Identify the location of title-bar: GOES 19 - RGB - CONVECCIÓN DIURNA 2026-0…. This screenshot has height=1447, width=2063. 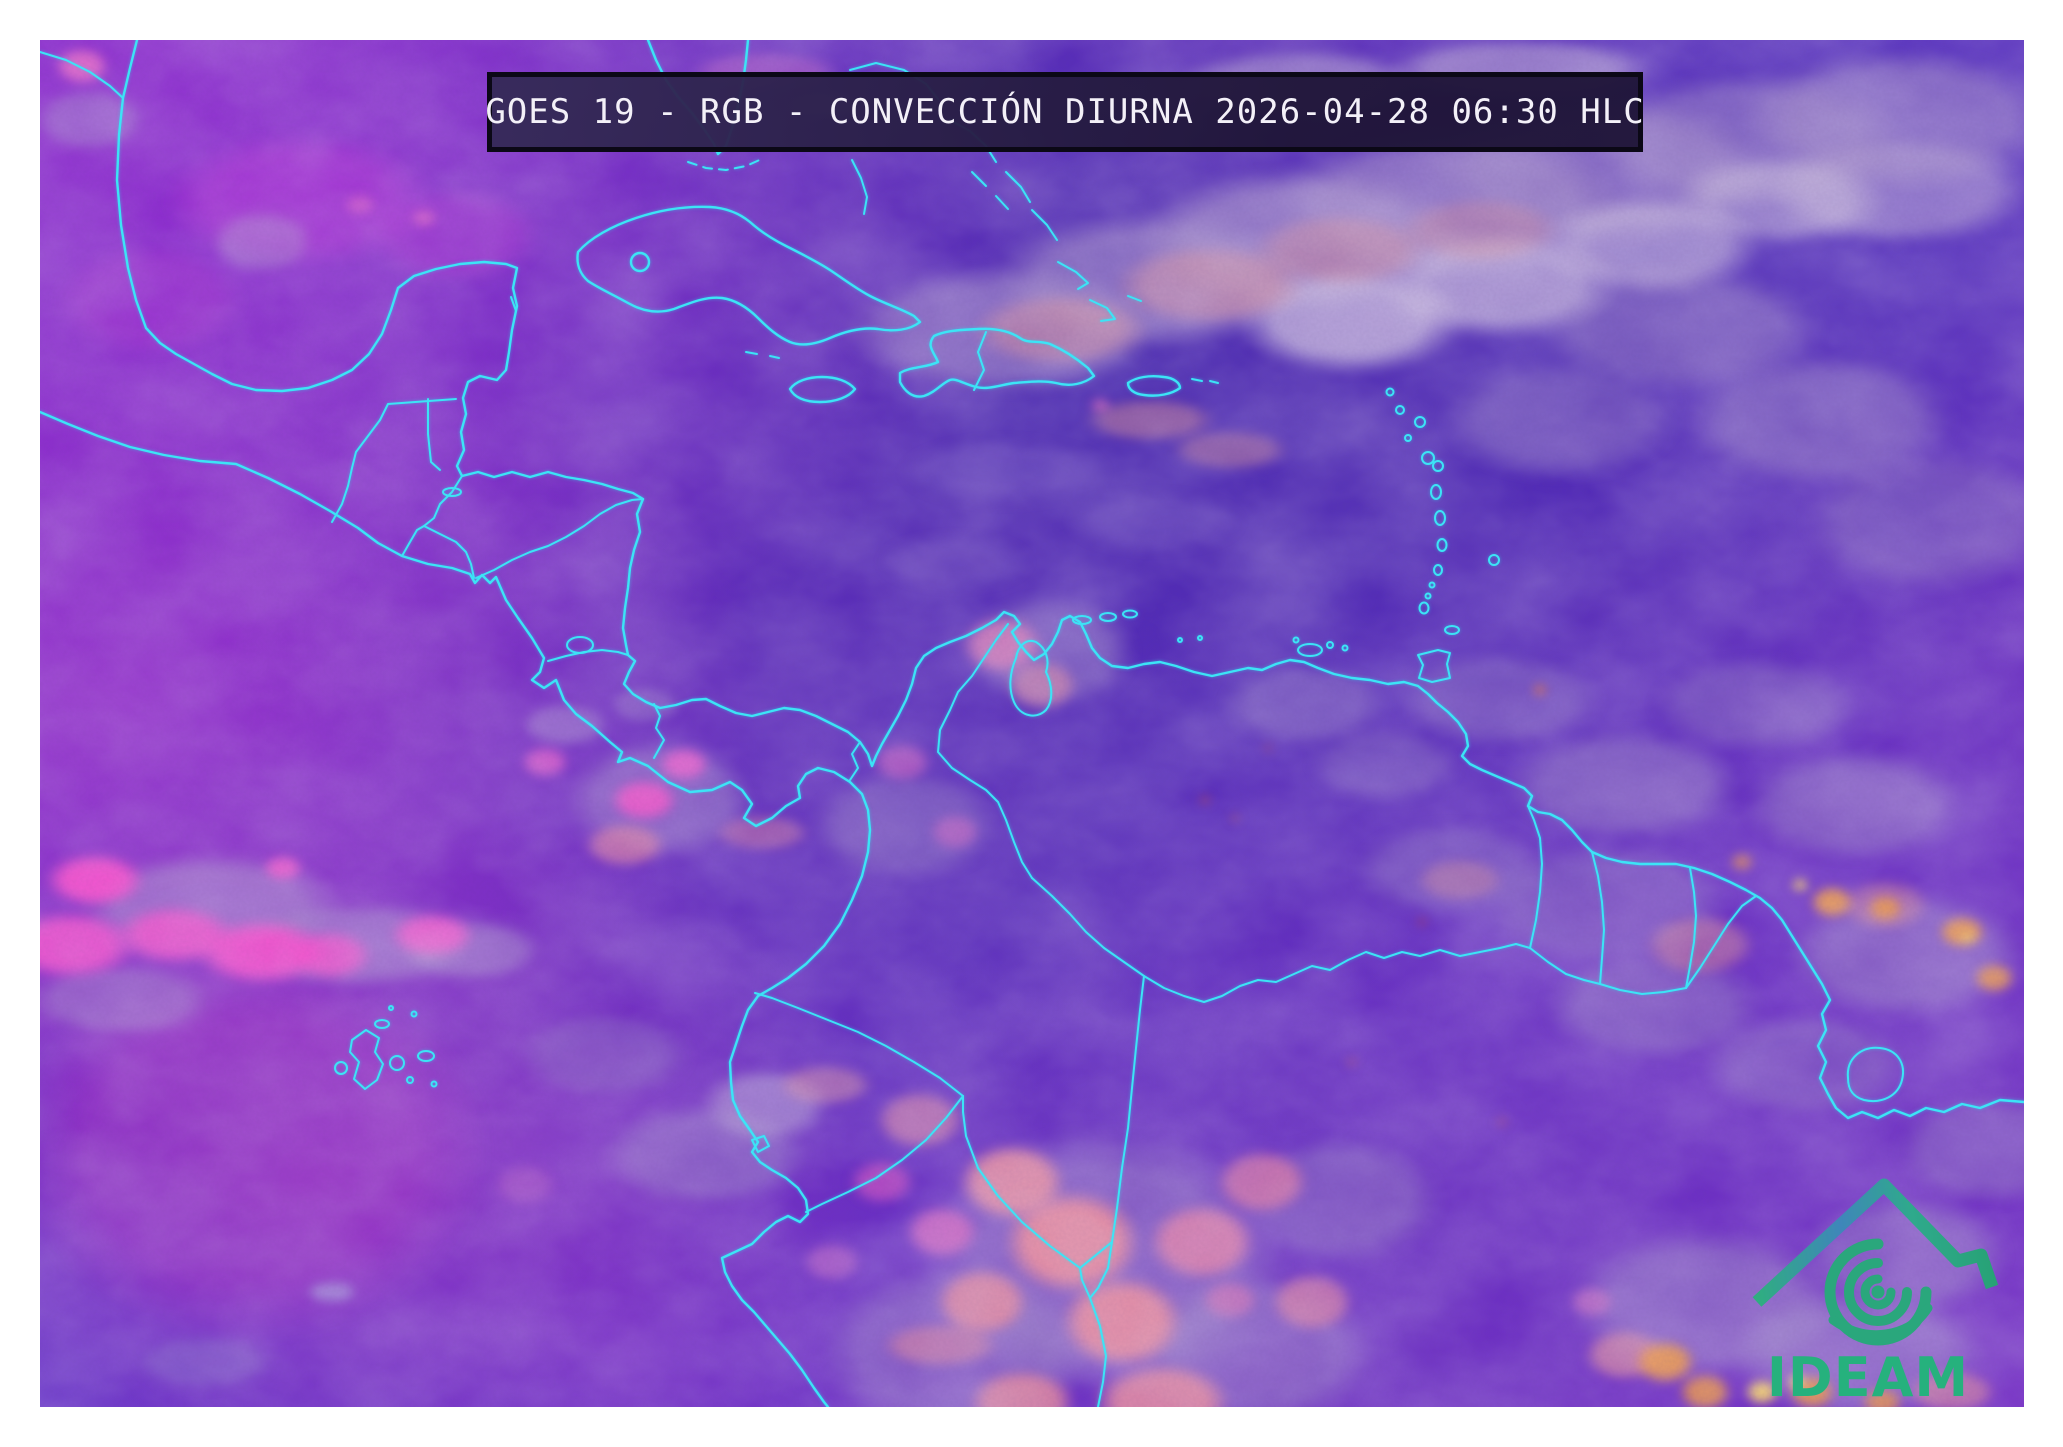
(1065, 112).